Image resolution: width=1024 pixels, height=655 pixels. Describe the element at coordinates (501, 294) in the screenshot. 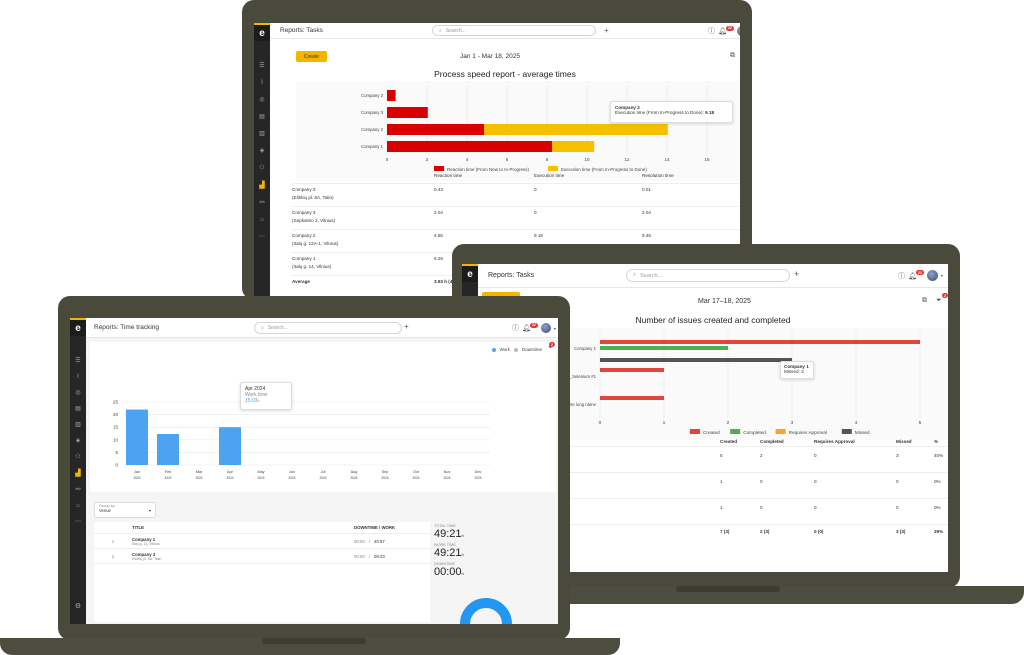

I see `create-button` at that location.